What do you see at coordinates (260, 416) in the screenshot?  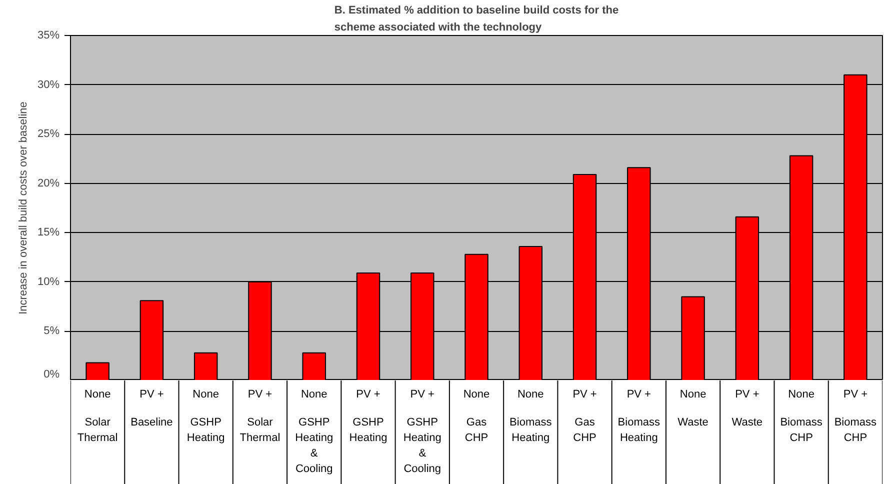 I see `category-label: PV + Solar Thermal` at bounding box center [260, 416].